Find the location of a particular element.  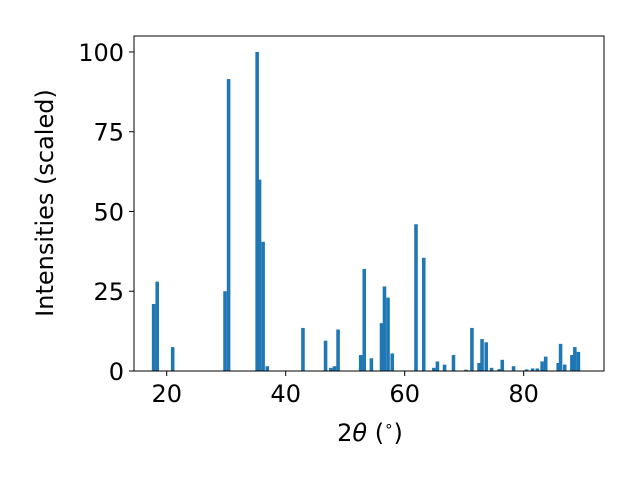

y-tick-label: 50 is located at coordinates (108, 212).